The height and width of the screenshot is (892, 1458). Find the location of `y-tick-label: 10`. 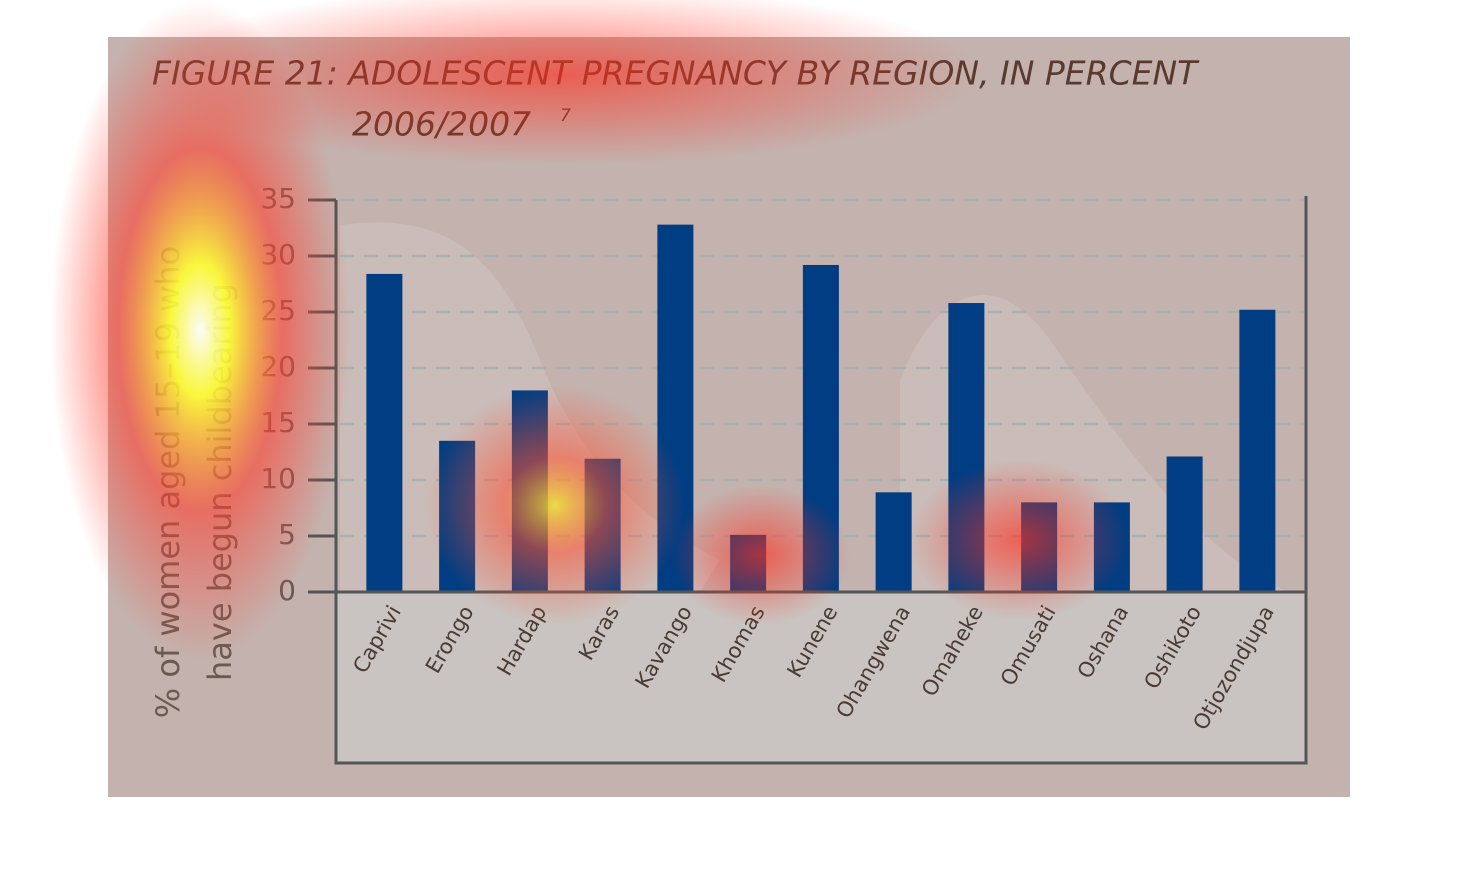

y-tick-label: 10 is located at coordinates (278, 478).